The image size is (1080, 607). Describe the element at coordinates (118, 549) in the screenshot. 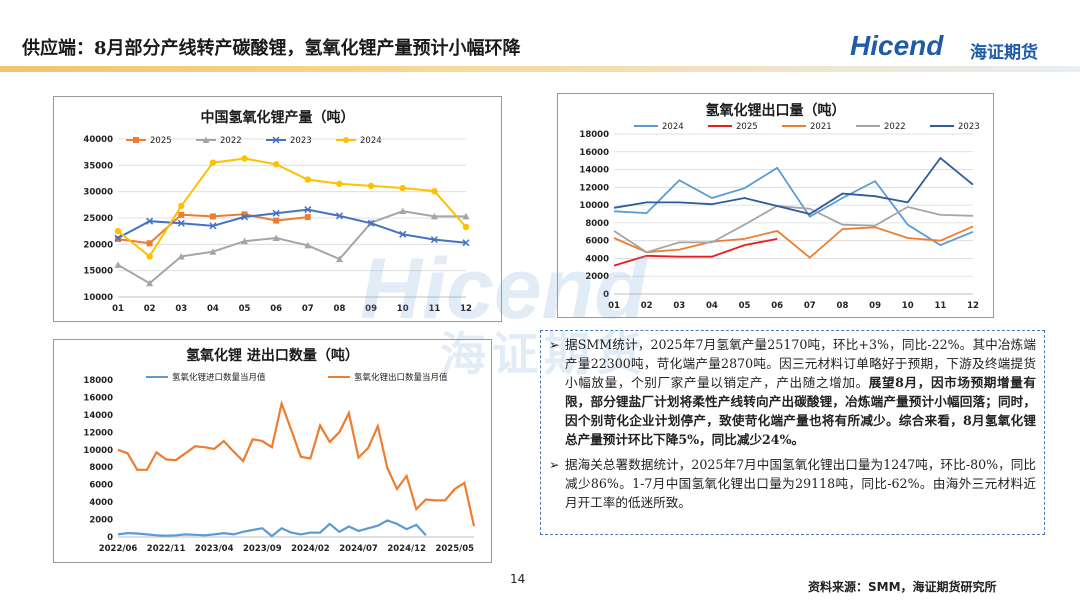

I see `x-tick-label: 2022/06` at that location.